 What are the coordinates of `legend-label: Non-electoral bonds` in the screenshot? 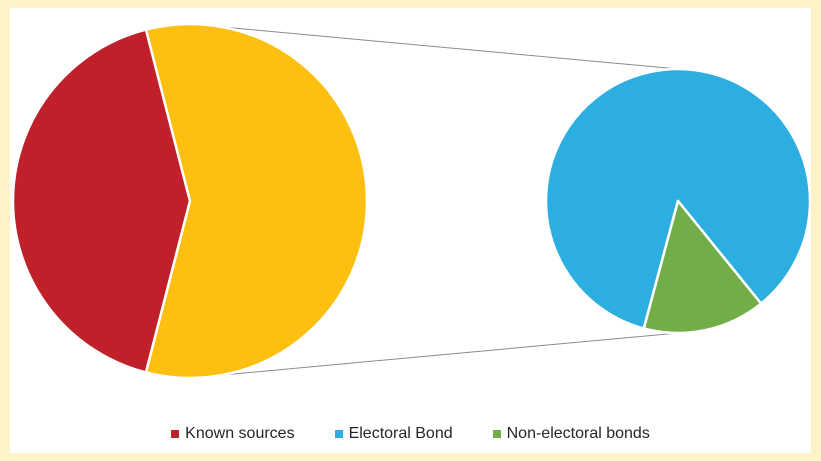 It's located at (578, 433).